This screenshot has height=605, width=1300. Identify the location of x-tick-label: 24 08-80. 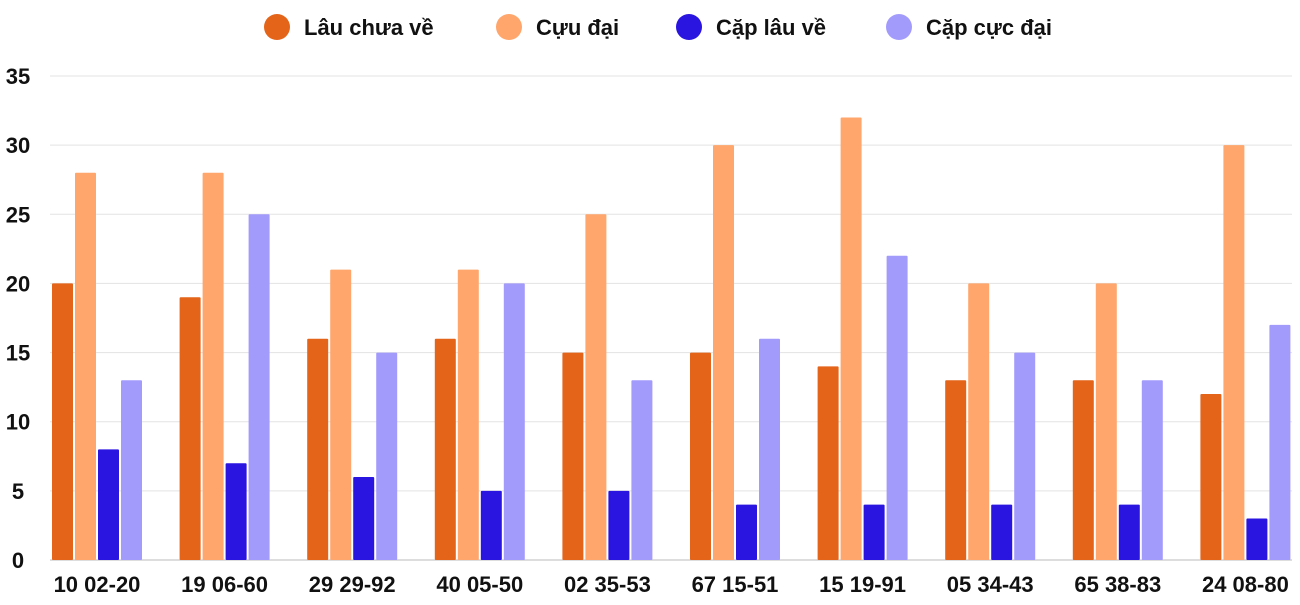
(1245, 584).